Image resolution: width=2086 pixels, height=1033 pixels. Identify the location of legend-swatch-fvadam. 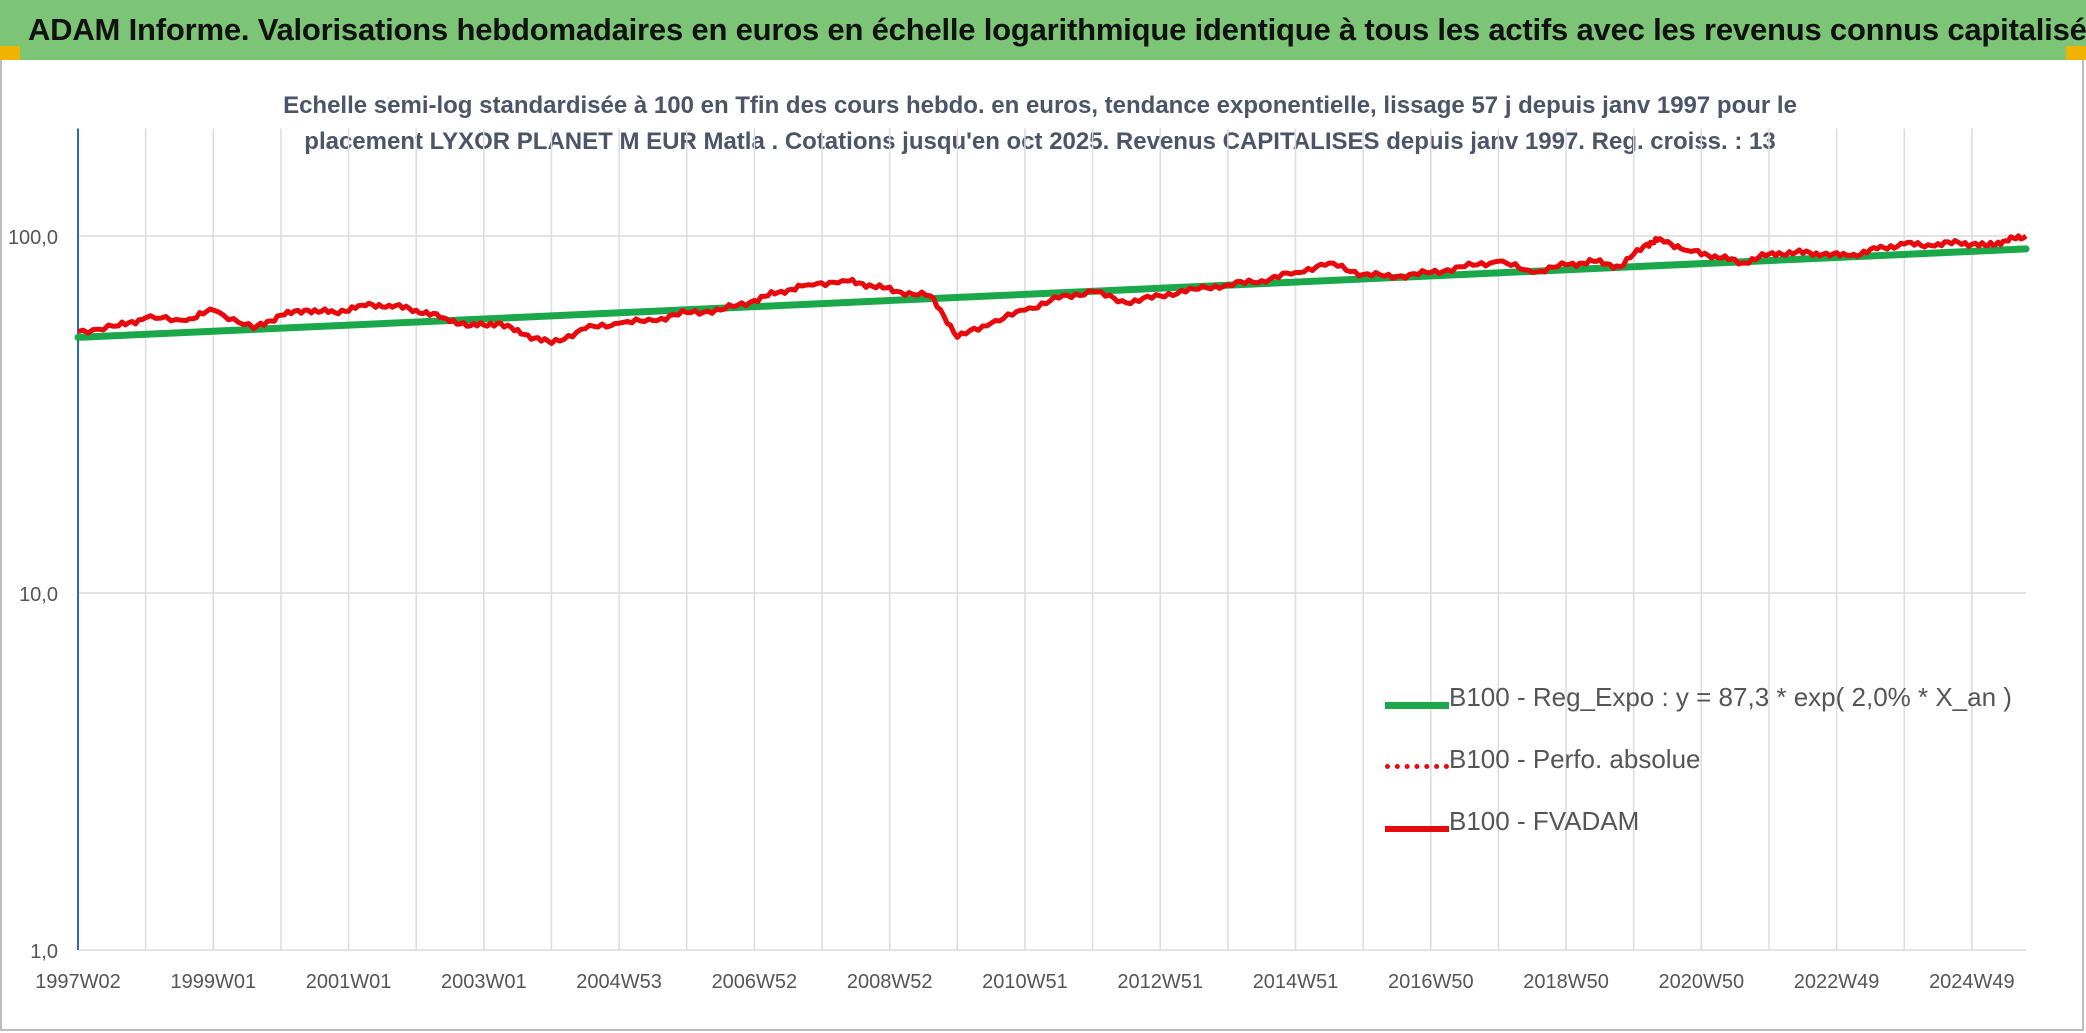
(1417, 829).